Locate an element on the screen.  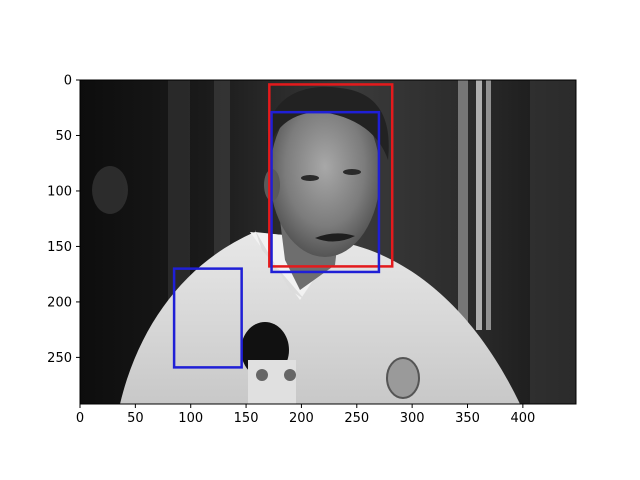
y-tick-label: 250 is located at coordinates (59, 358).